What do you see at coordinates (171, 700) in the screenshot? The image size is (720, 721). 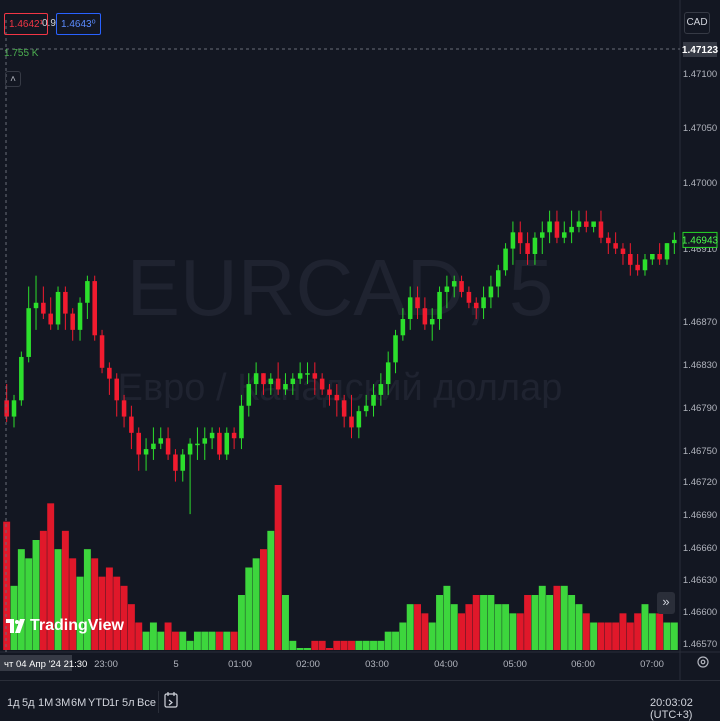 I see `go-to-date-icon` at bounding box center [171, 700].